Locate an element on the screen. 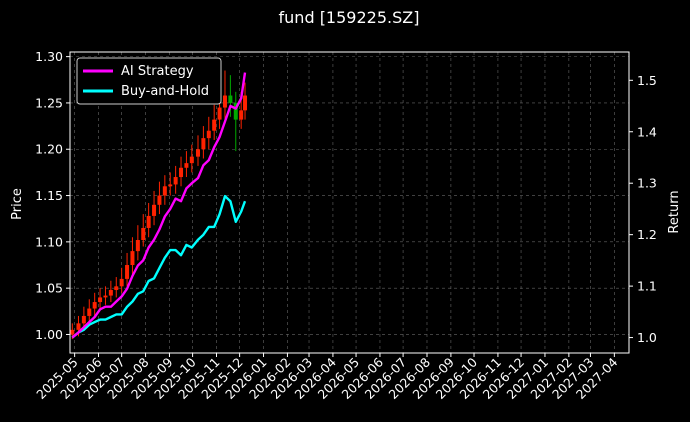 This screenshot has width=690, height=422. left-axis: 1.00 1.05 1.10 1.15 1.20 1.25 1.30 is located at coordinates (52, 195).